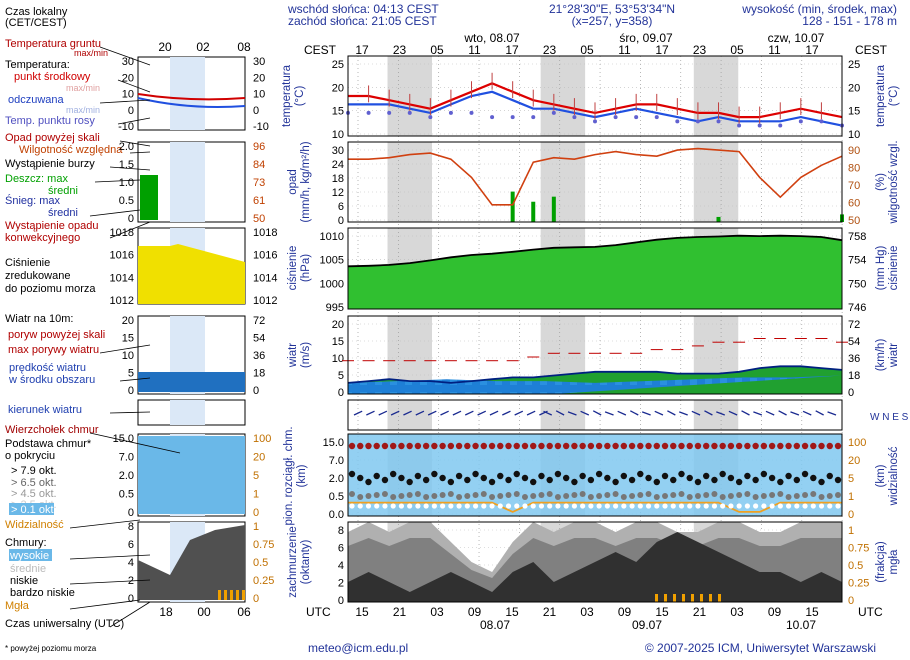 The width and height of the screenshot is (910, 660). I want to click on visibility-label: Widzialność, so click(34, 525).